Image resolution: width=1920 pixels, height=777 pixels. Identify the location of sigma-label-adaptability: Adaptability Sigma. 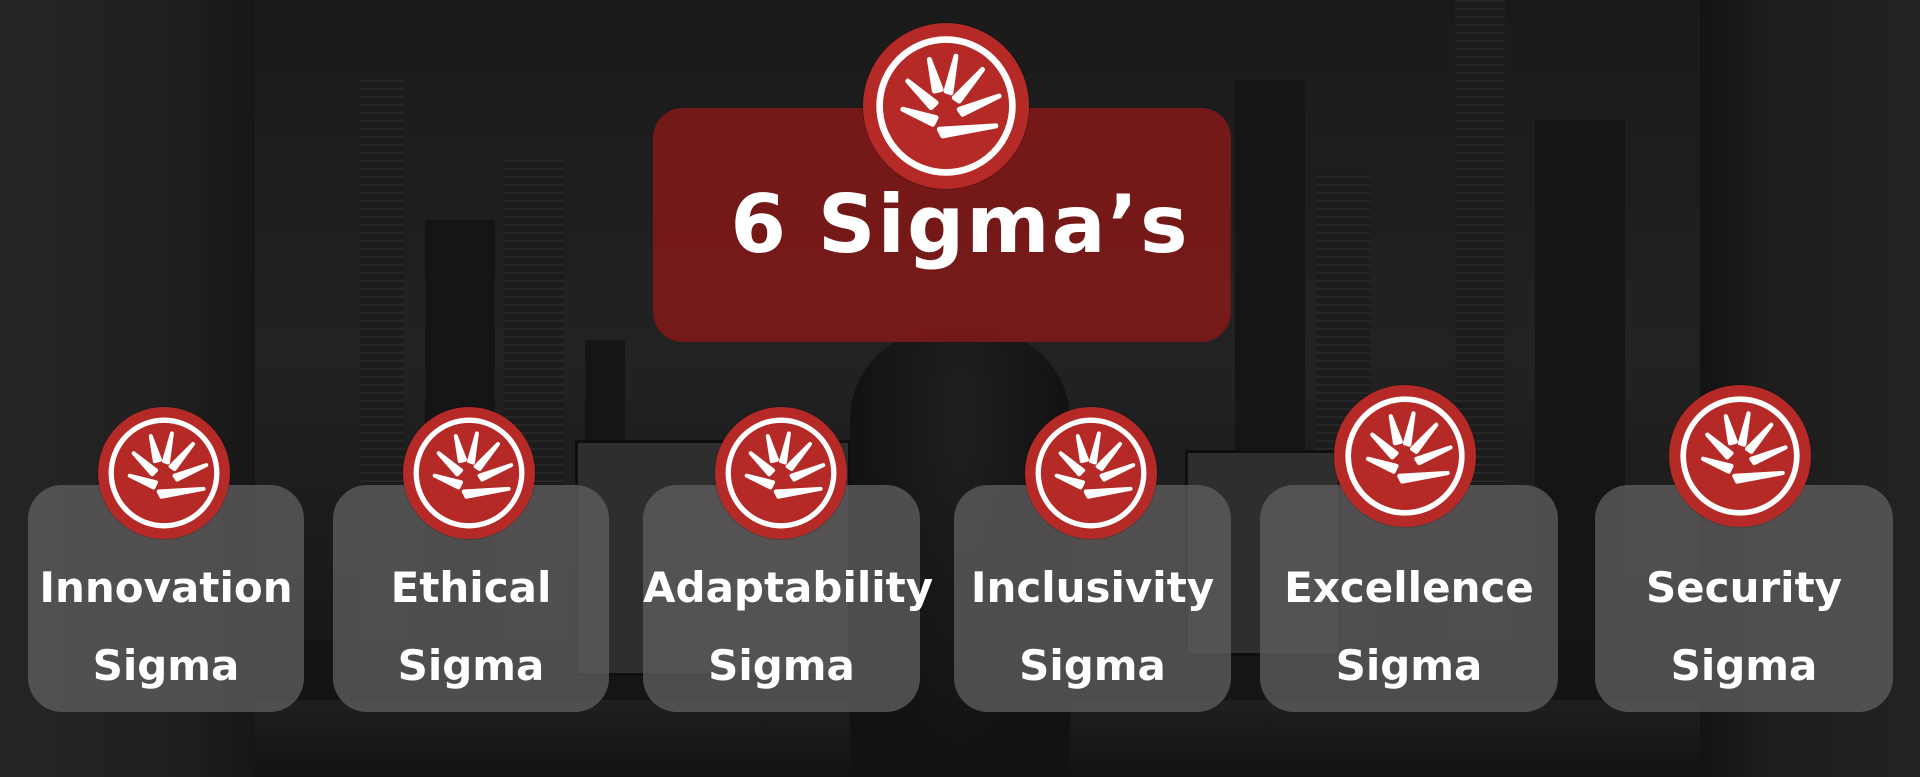
(788, 626).